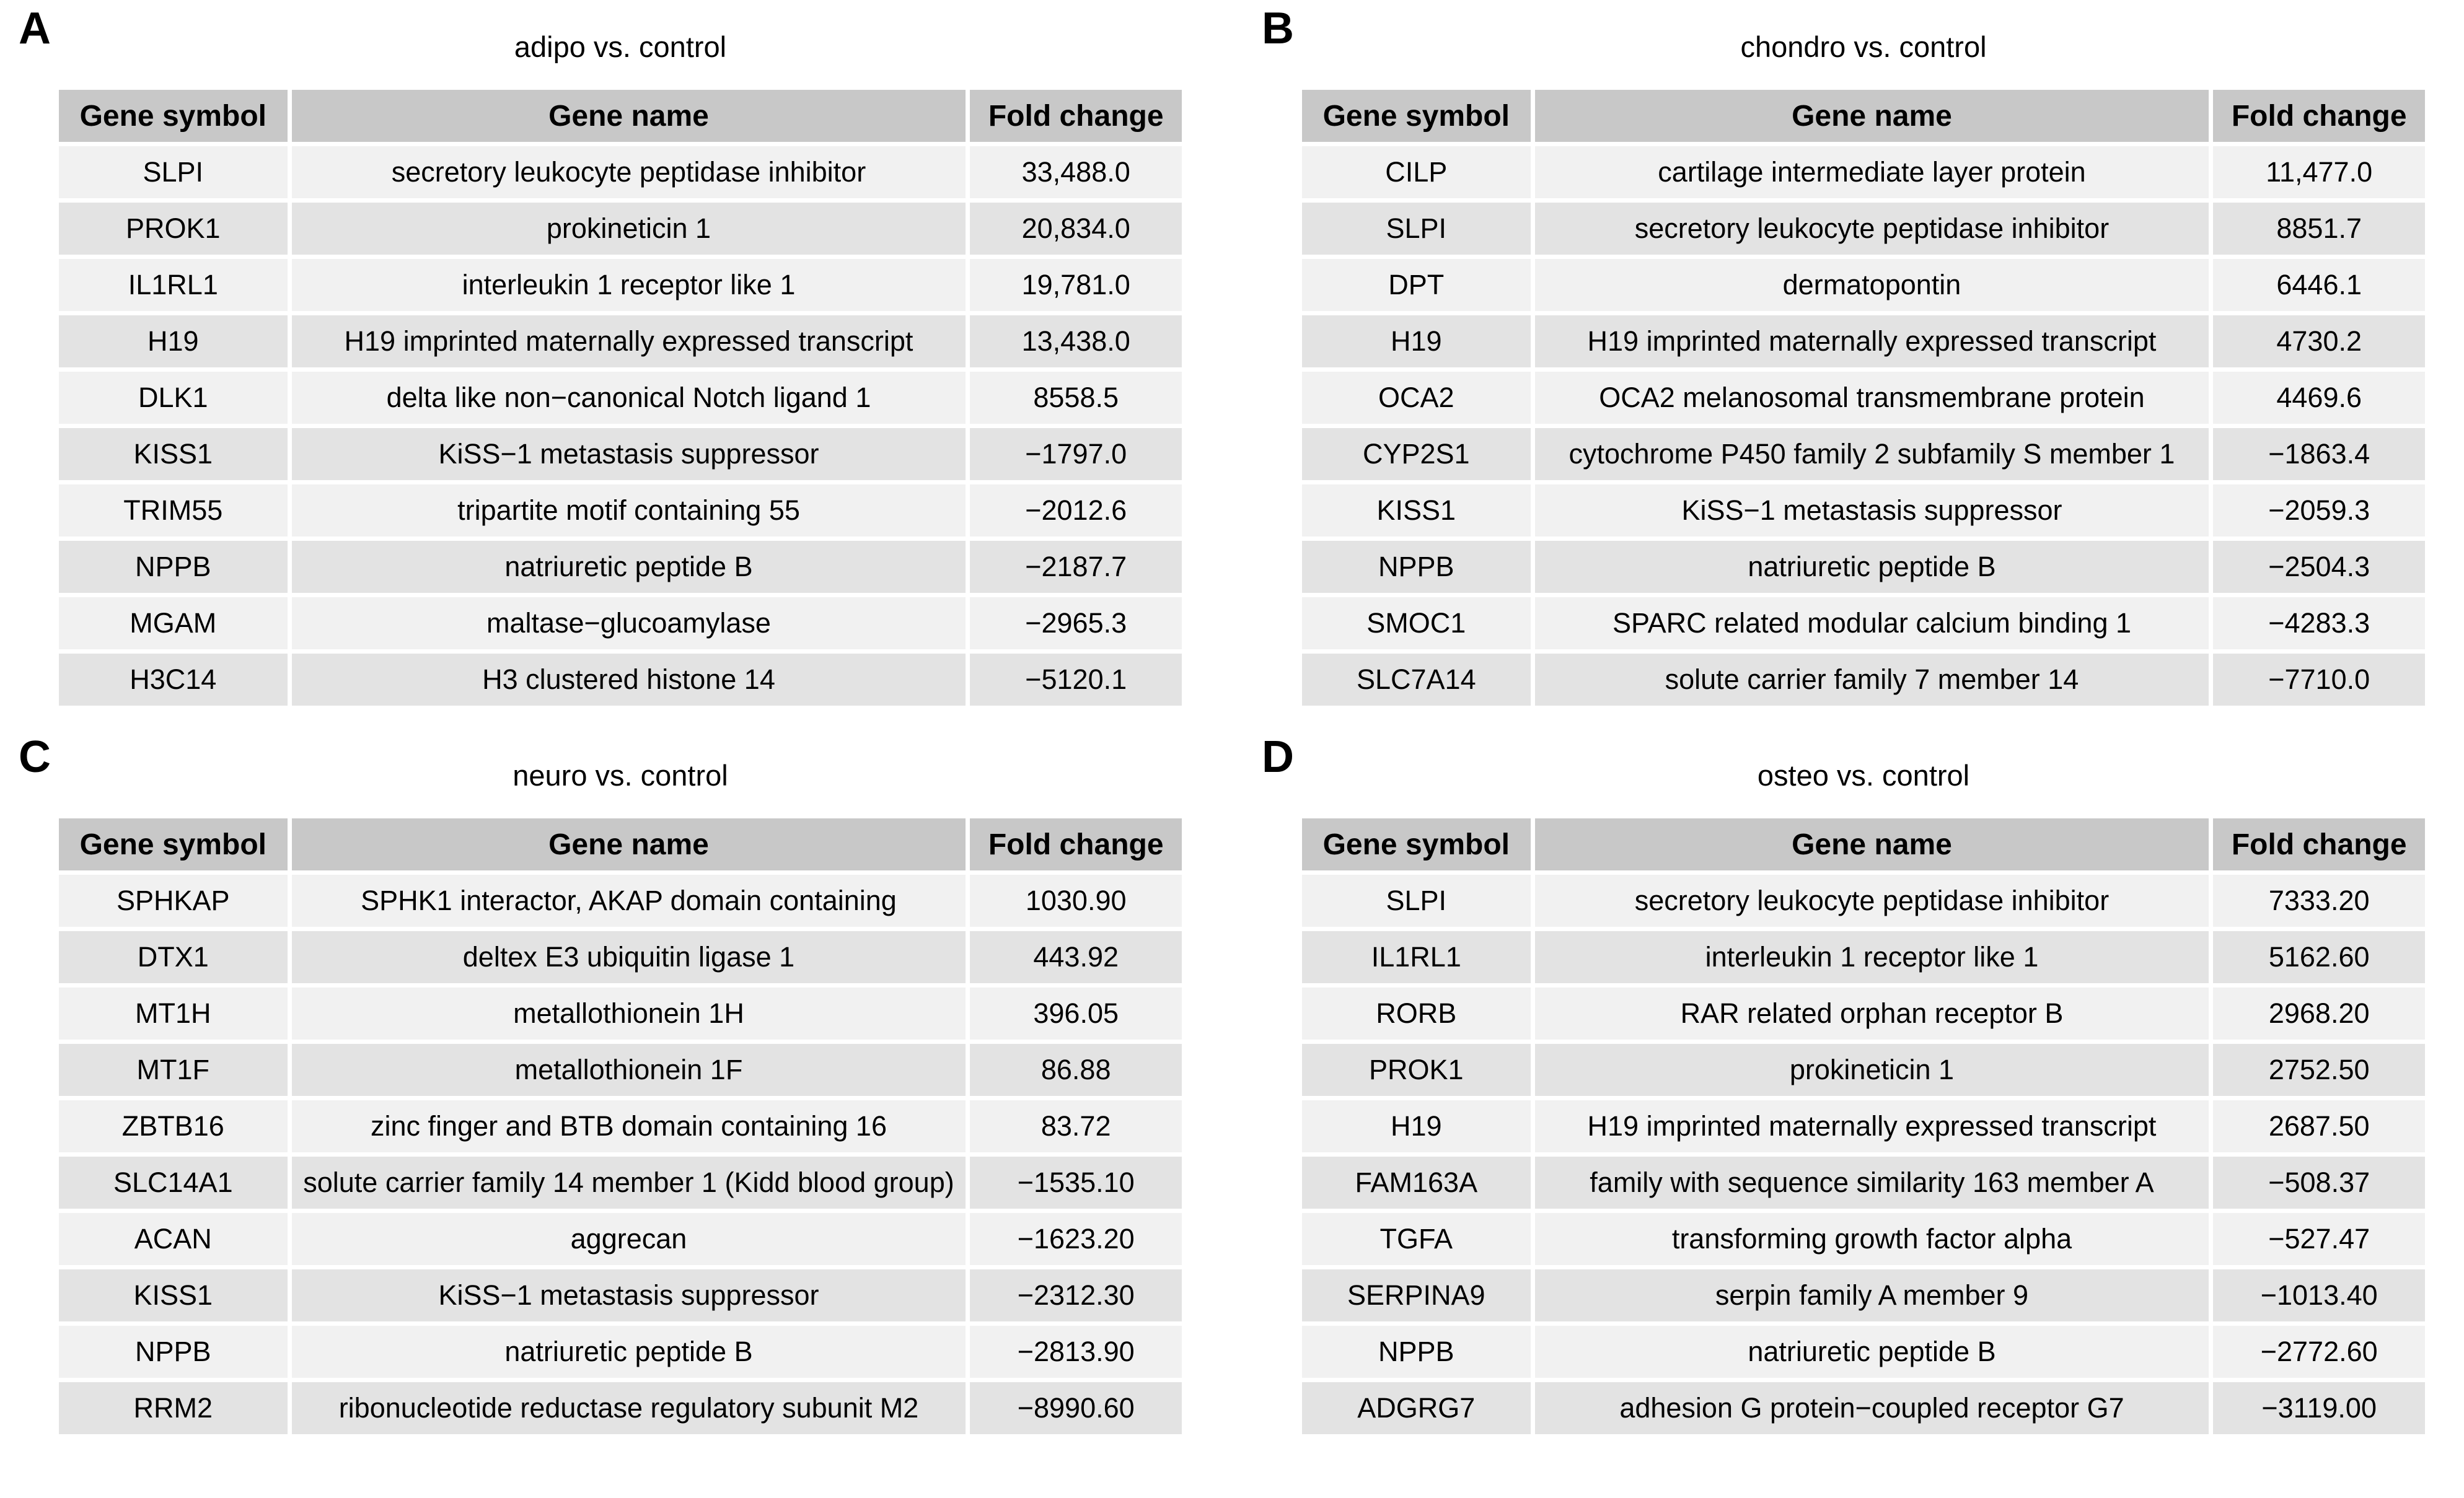 This screenshot has width=2464, height=1498. What do you see at coordinates (2319, 1239) in the screenshot?
I see `fold-change-cell: −527.47` at bounding box center [2319, 1239].